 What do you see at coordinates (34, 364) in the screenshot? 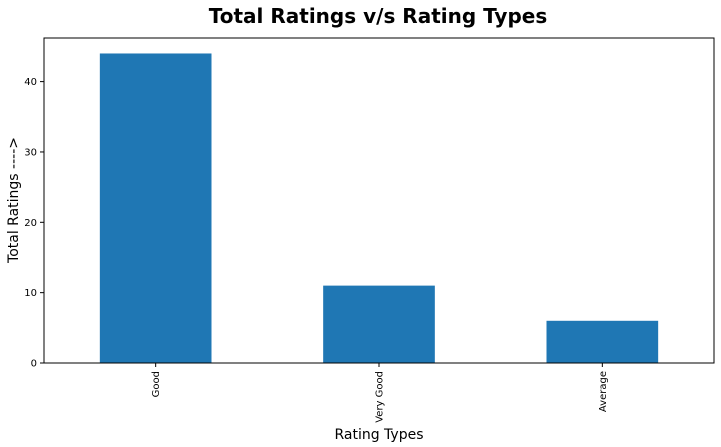
I see `y-tick-label: 0` at bounding box center [34, 364].